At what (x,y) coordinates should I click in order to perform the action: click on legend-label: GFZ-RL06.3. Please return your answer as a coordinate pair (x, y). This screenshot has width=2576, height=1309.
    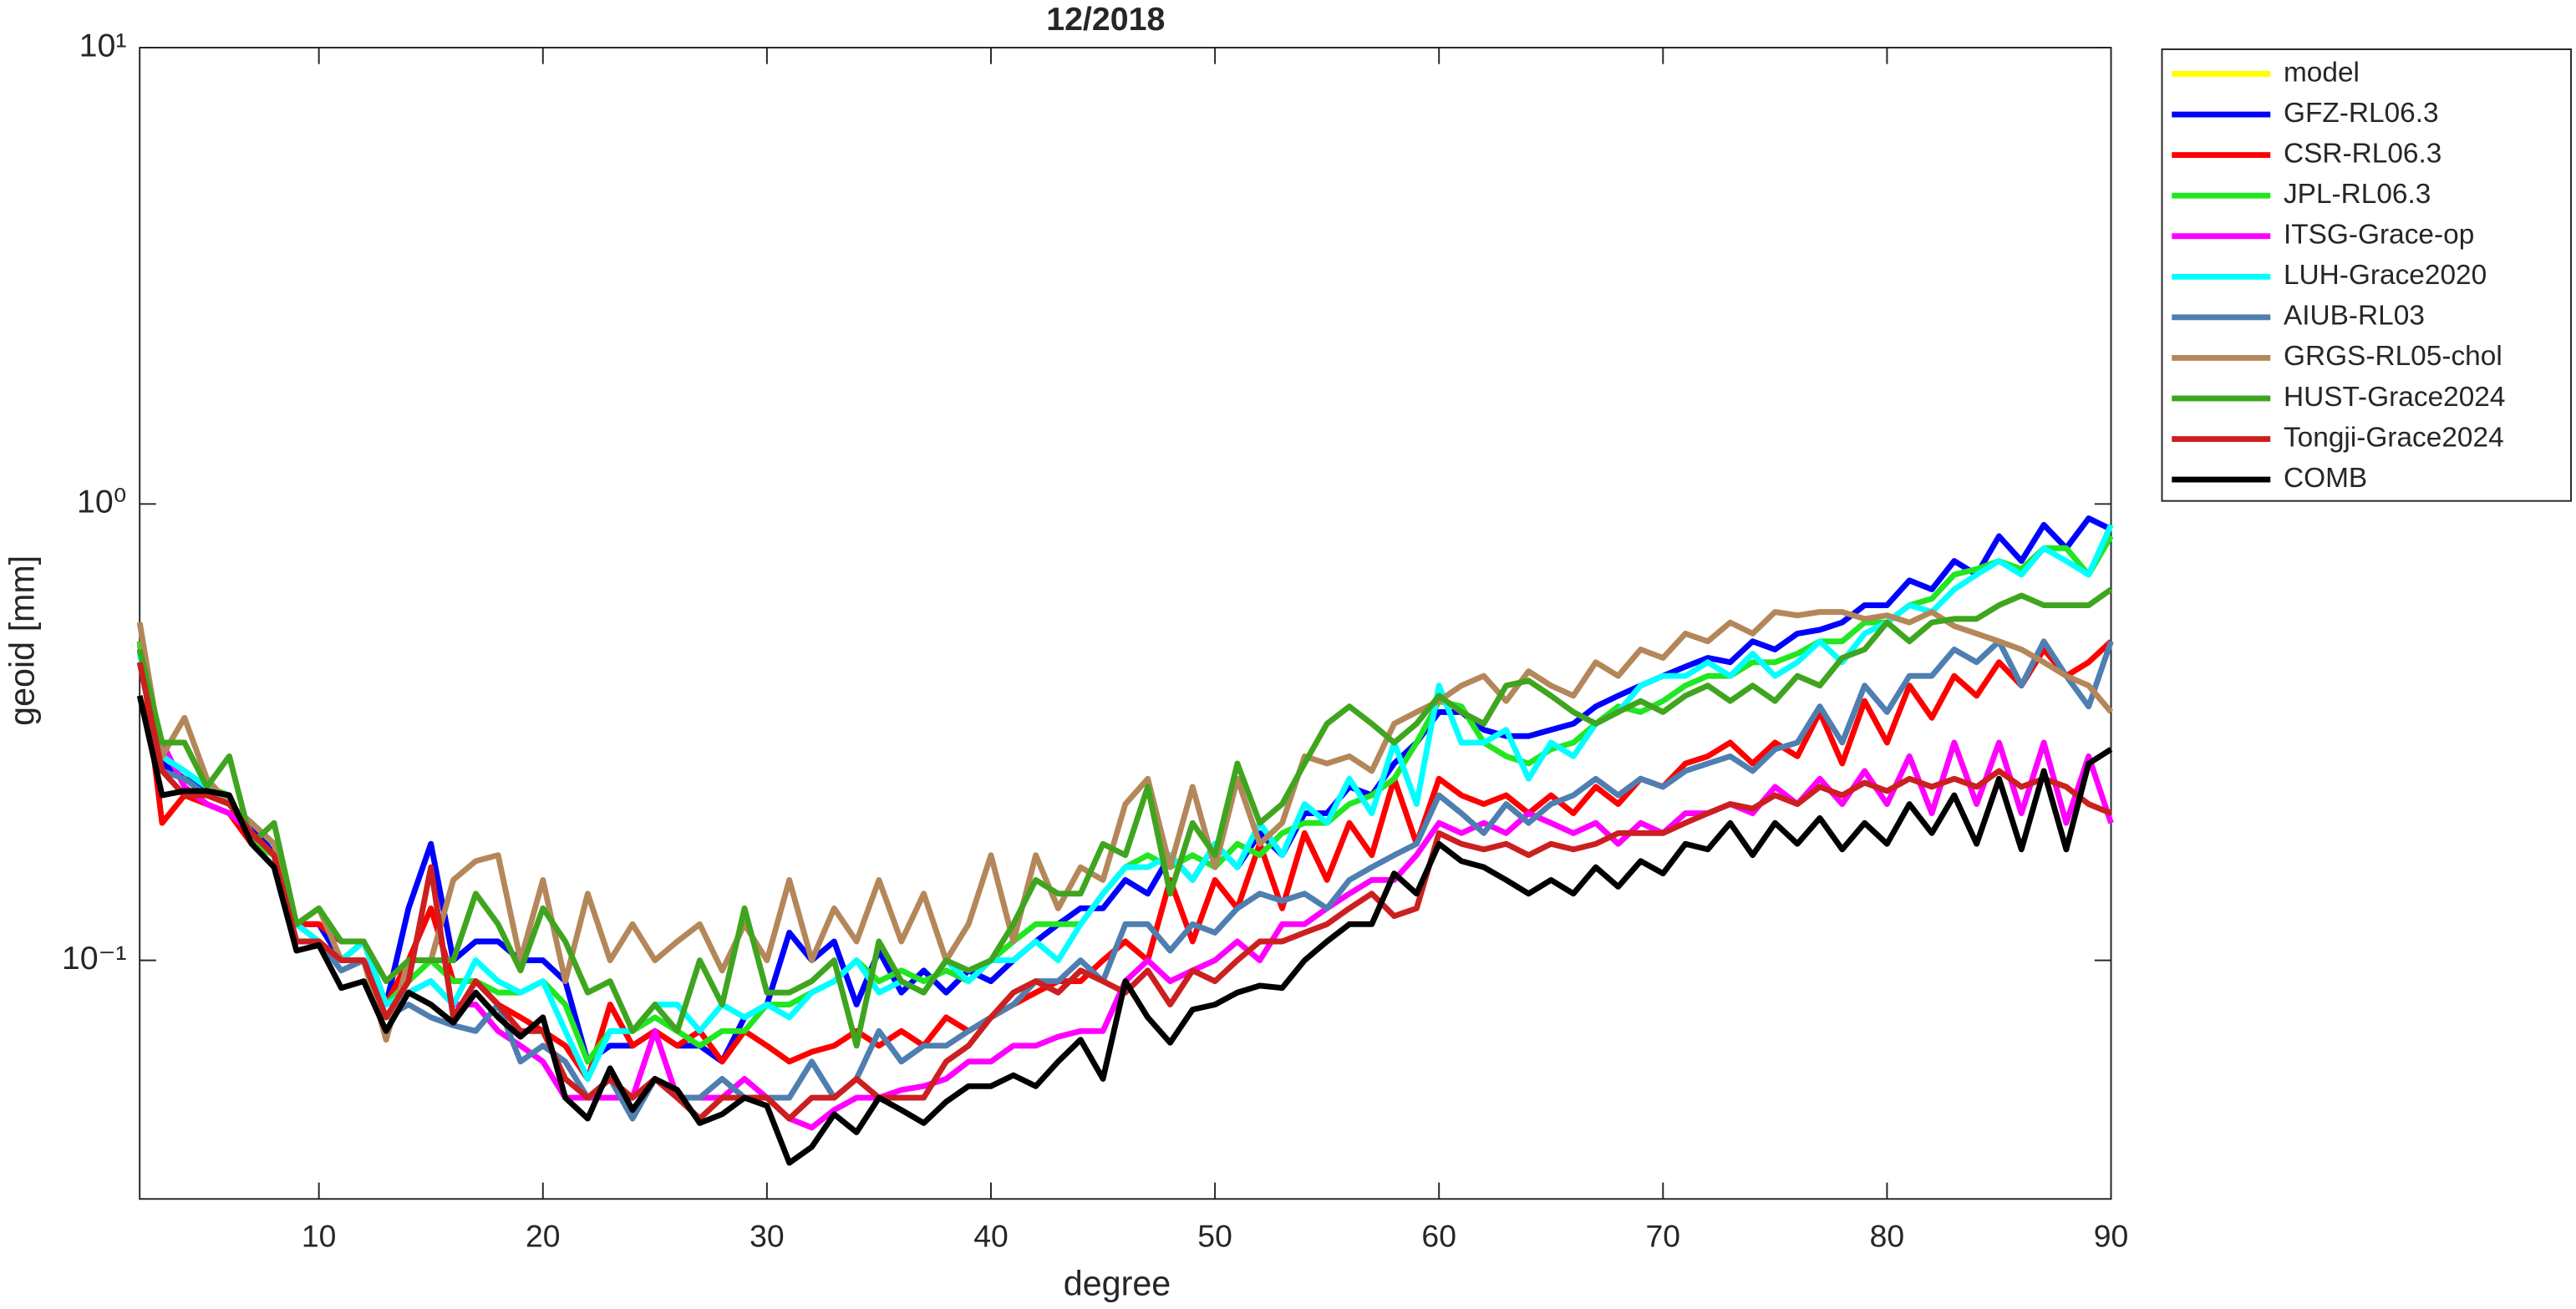
    Looking at the image, I should click on (2361, 113).